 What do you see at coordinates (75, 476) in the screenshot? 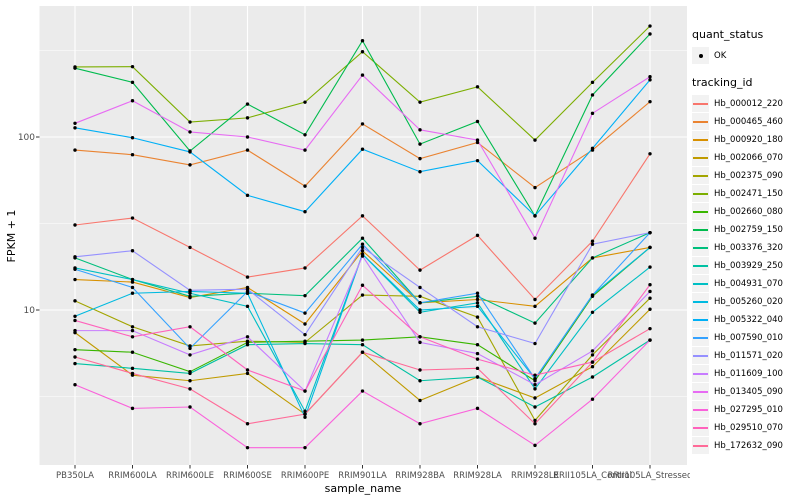
I see `x-tick-label: PB350LA` at bounding box center [75, 476].